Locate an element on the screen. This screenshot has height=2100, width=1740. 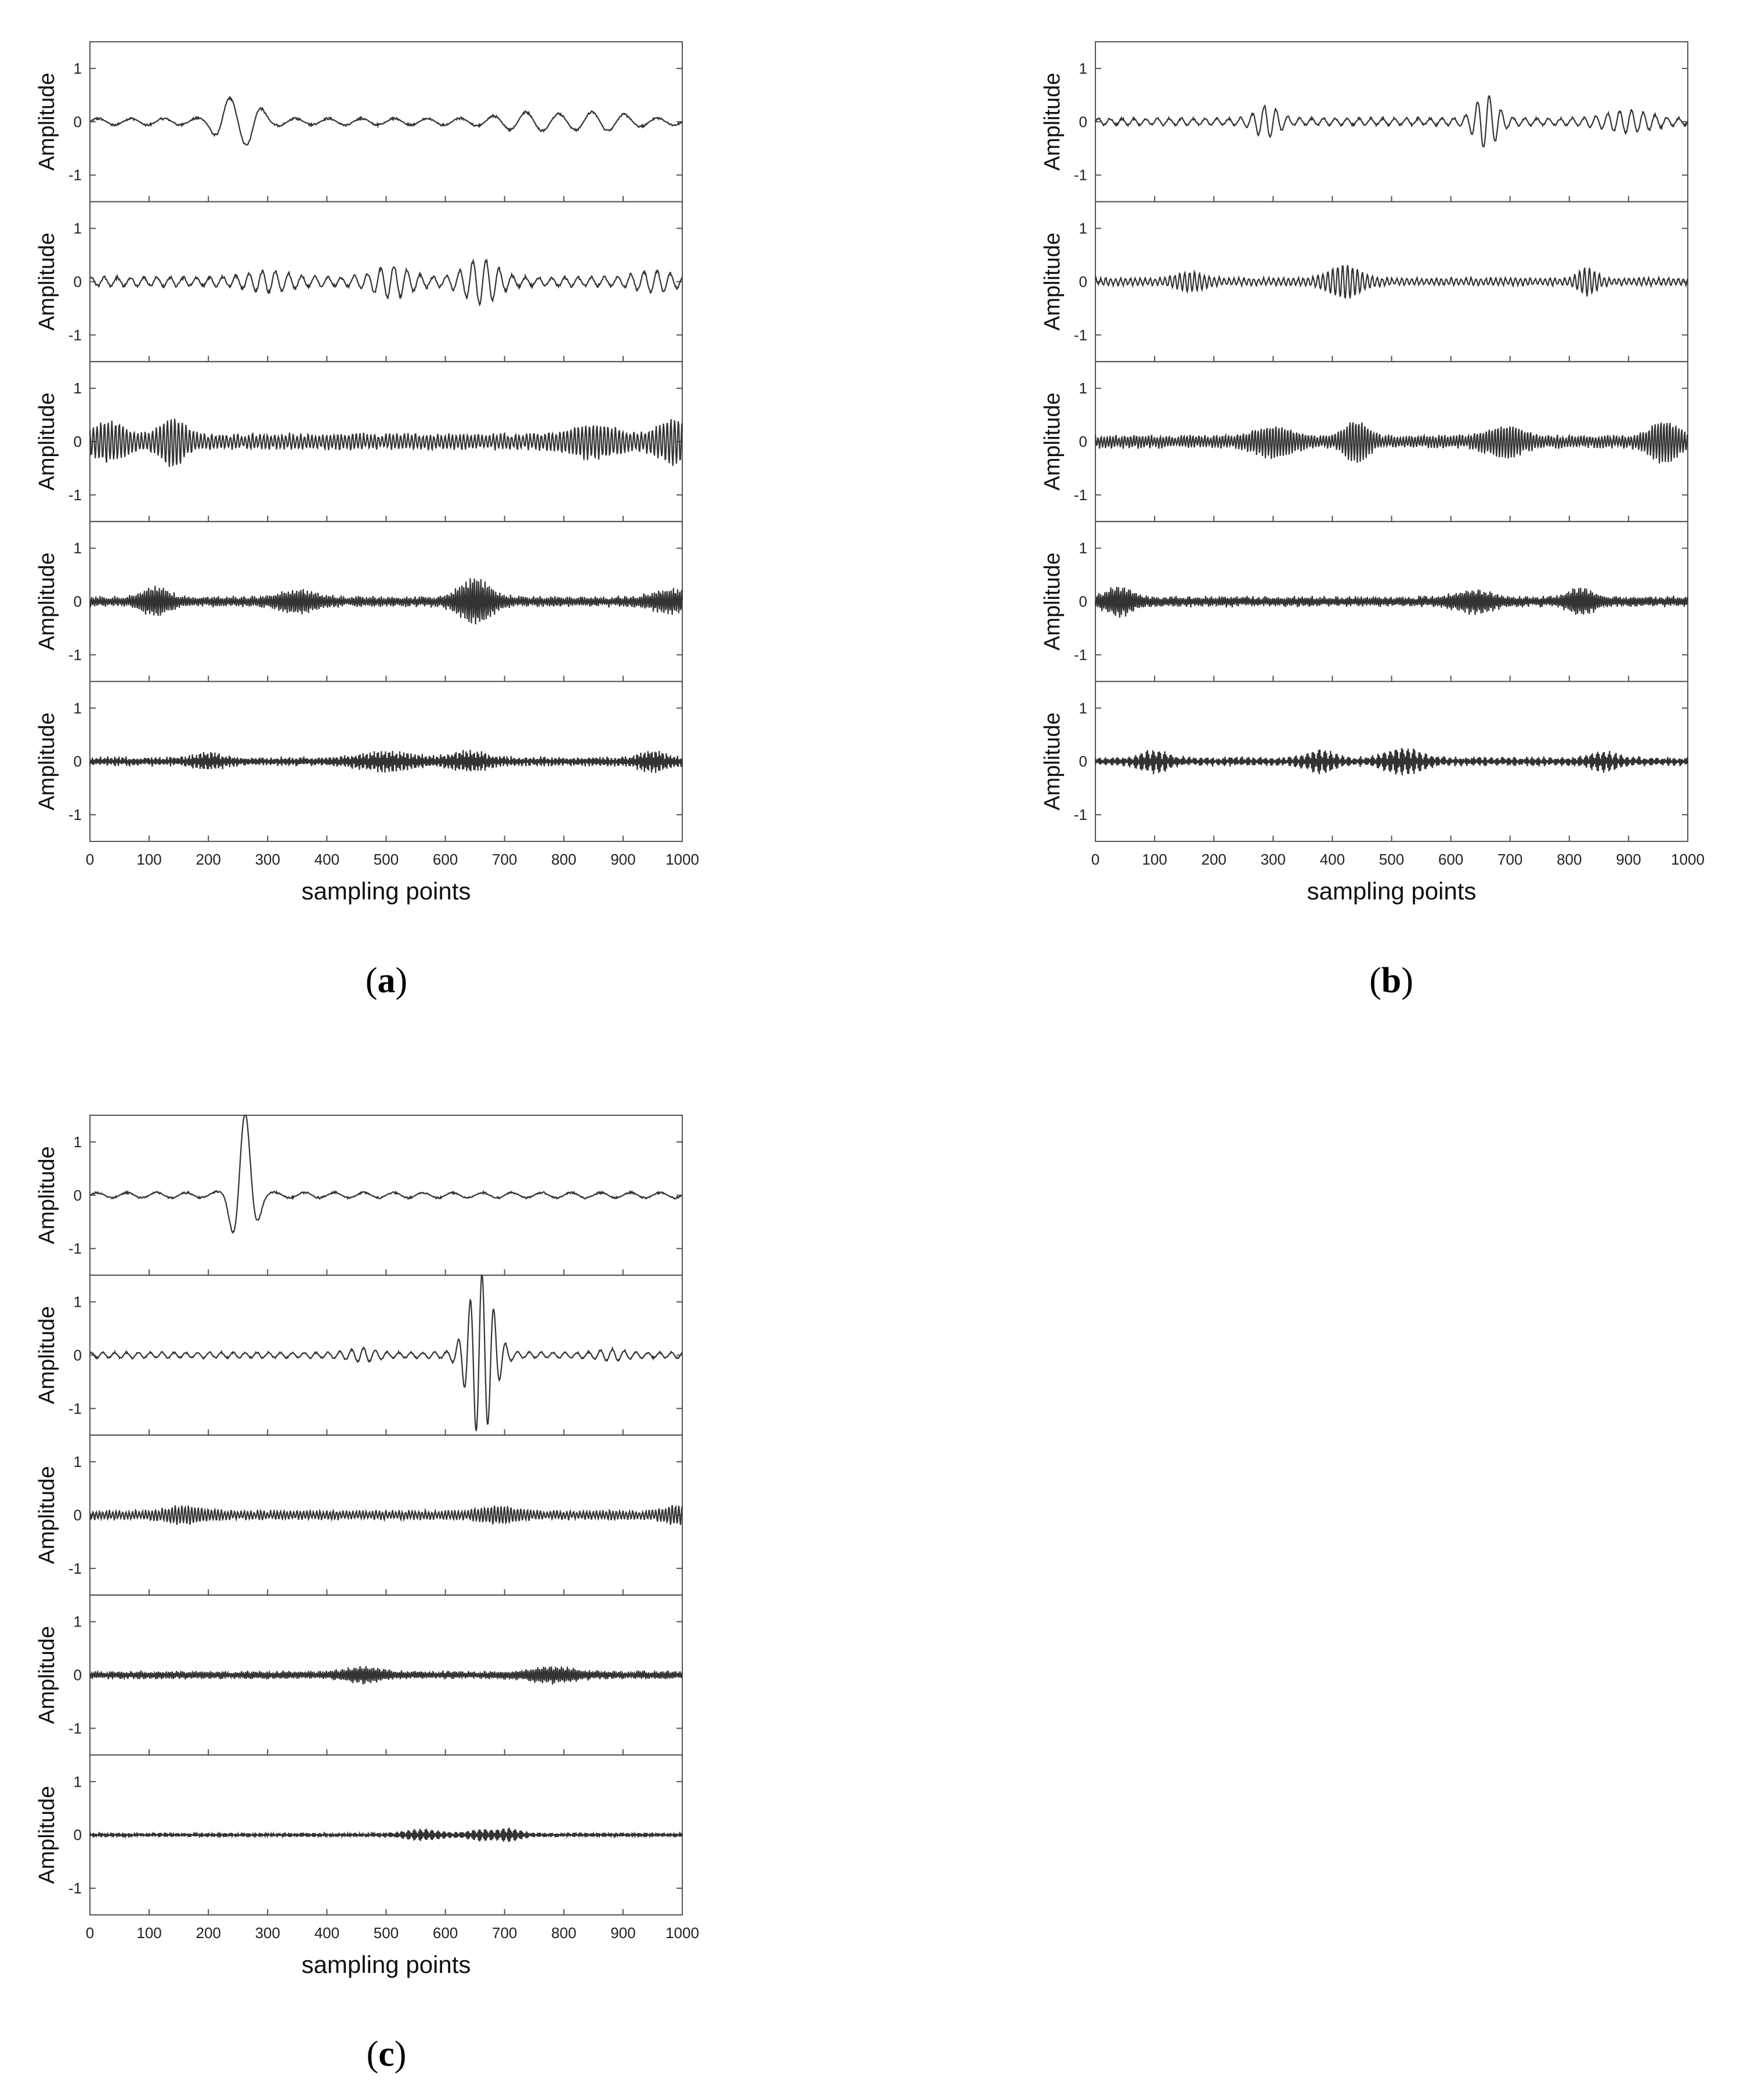
subplot-b-4: 1 0 -1 Amplitude is located at coordinates (1364, 601).